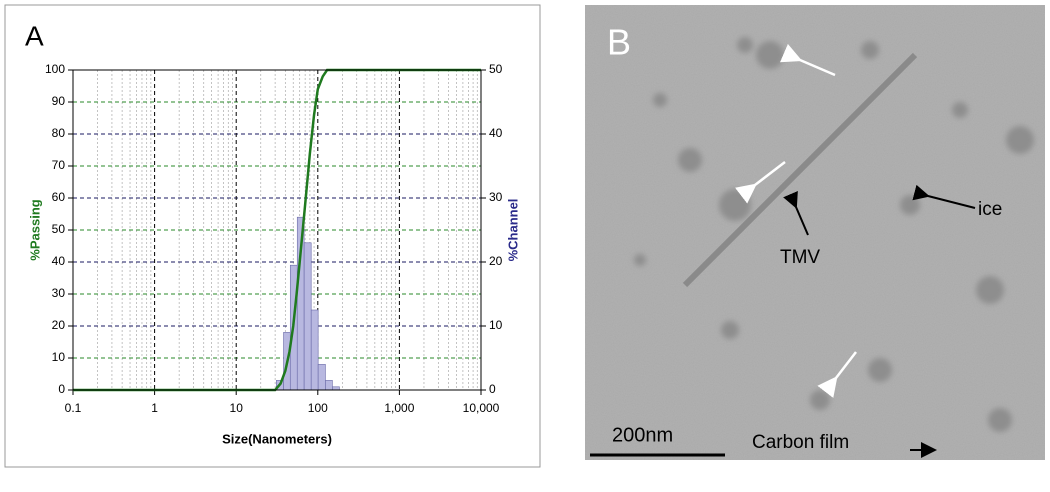 The width and height of the screenshot is (1050, 492). What do you see at coordinates (496, 325) in the screenshot?
I see `y2-tick-label: 10` at bounding box center [496, 325].